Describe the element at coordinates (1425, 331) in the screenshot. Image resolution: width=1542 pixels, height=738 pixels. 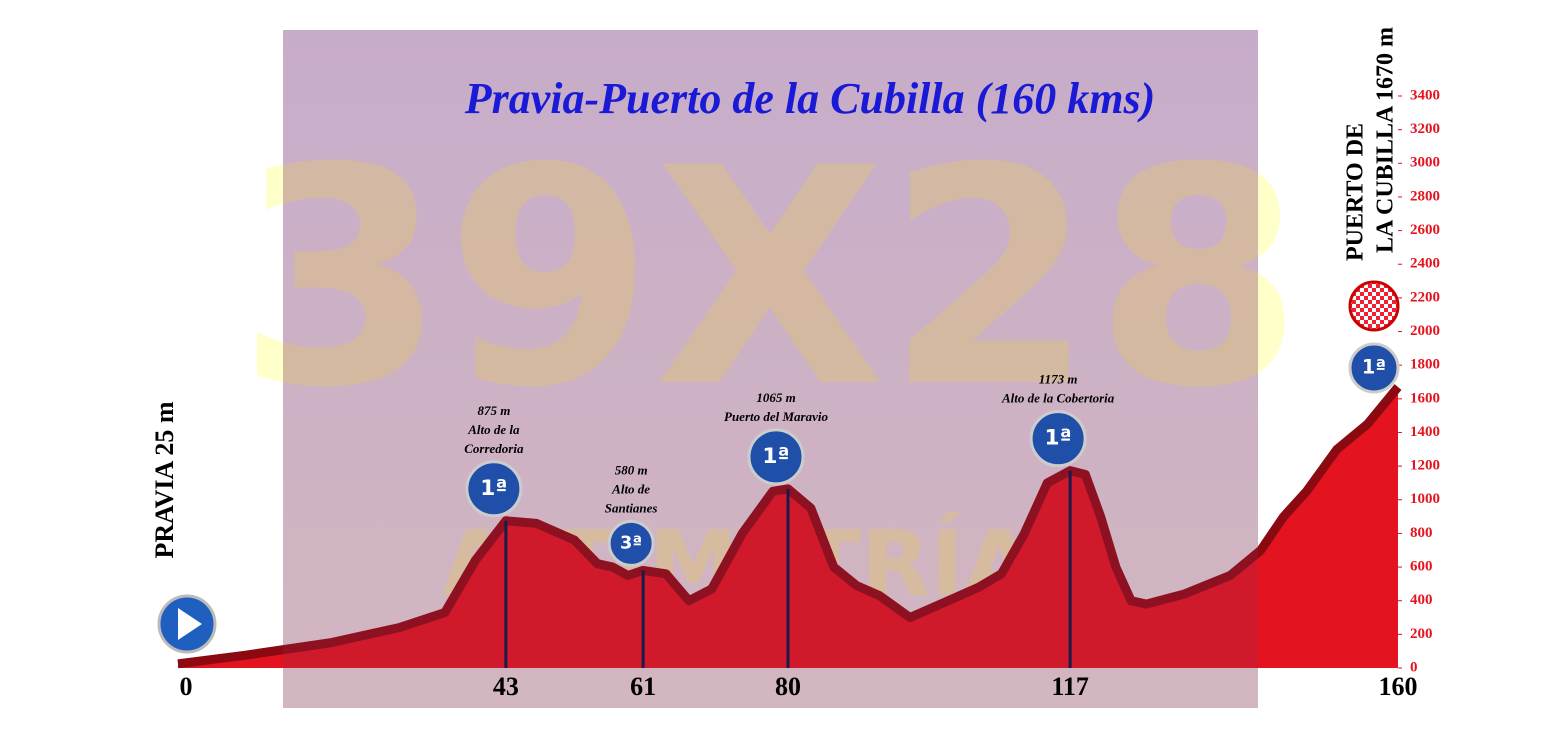
I see `y-tick-label: 2000` at that location.